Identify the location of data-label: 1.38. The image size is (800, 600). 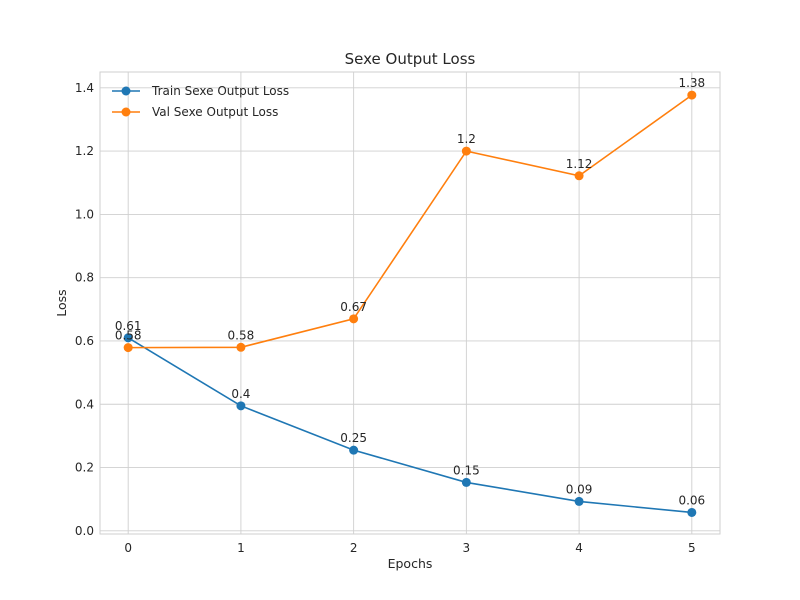
(691, 83).